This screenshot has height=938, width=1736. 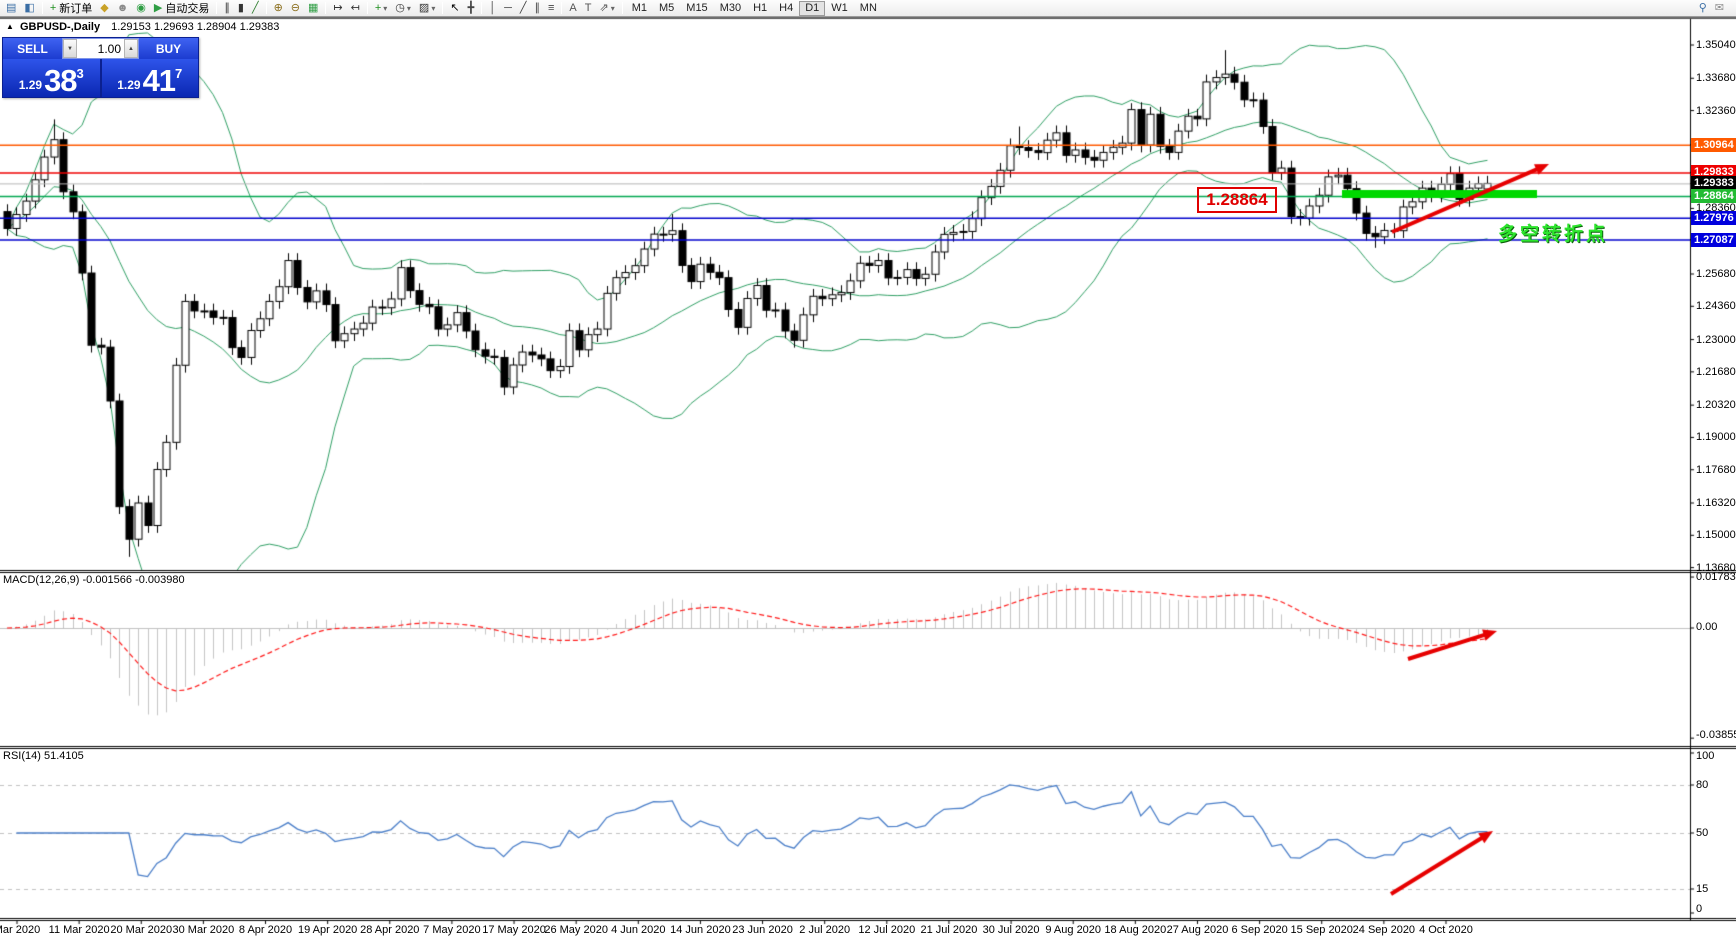 What do you see at coordinates (295, 8) in the screenshot?
I see `zoom-out-icon: ⊖` at bounding box center [295, 8].